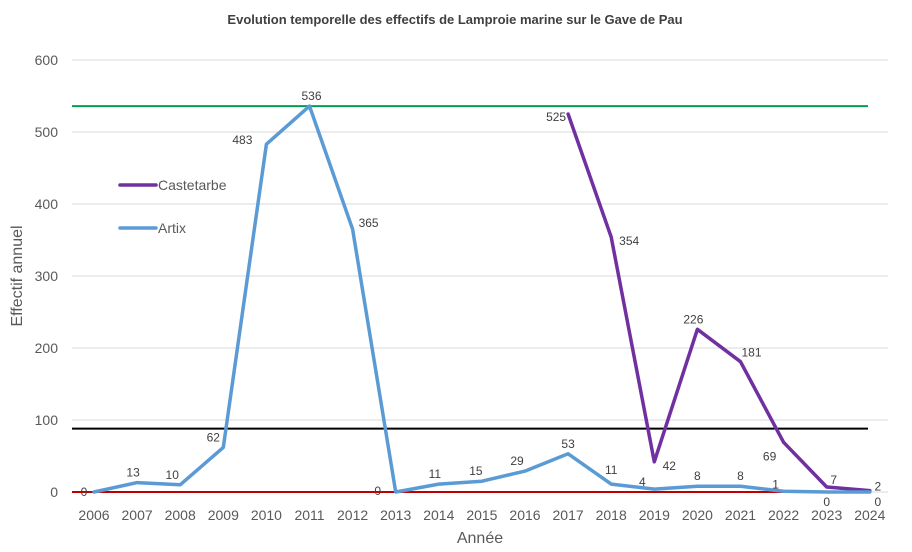  What do you see at coordinates (214, 437) in the screenshot?
I see `data-label: 62` at bounding box center [214, 437].